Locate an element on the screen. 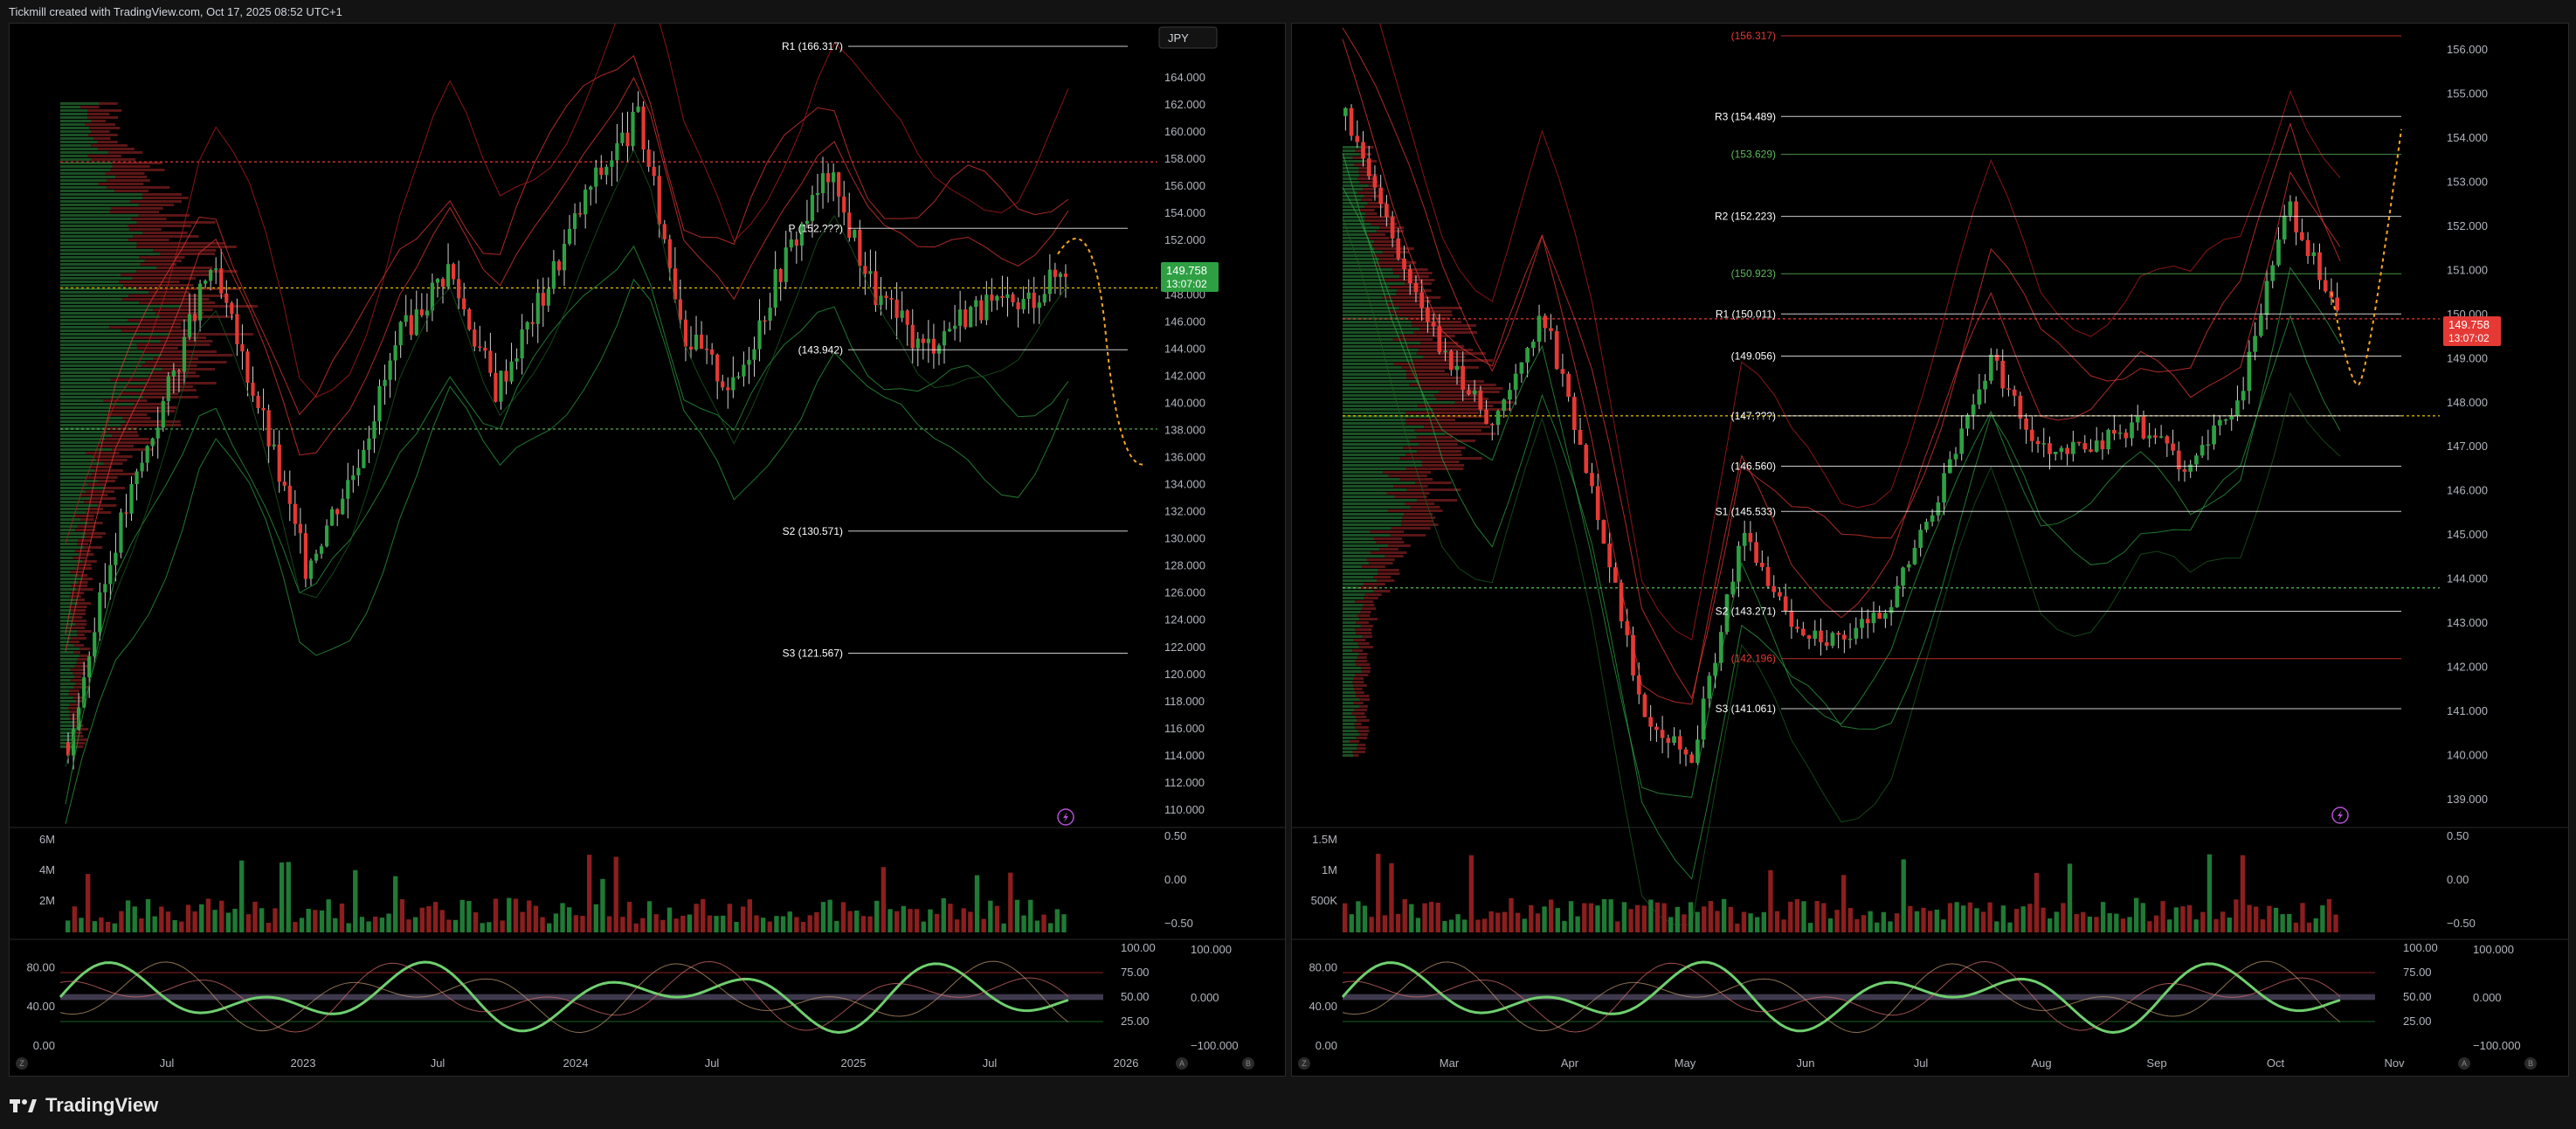 The width and height of the screenshot is (2576, 1129). corner-badge-label: A is located at coordinates (1181, 1063).